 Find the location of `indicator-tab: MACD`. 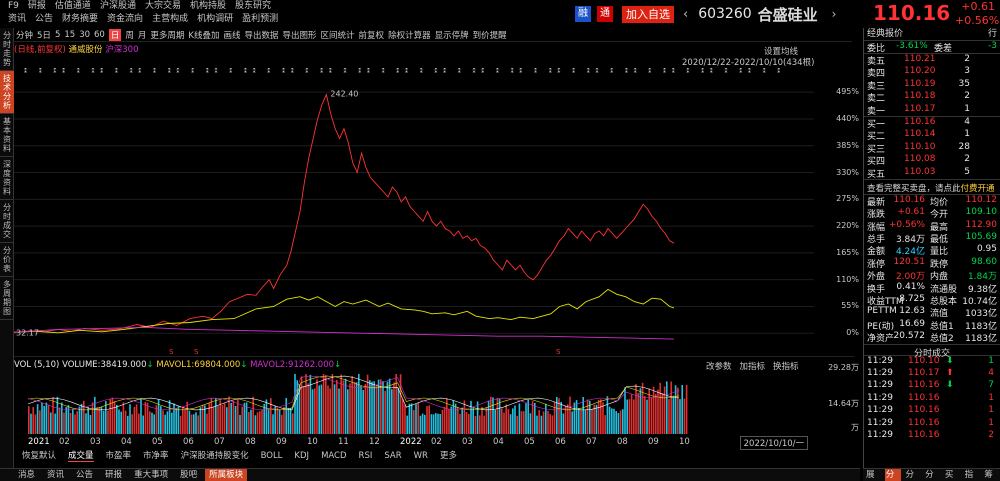

indicator-tab: MACD is located at coordinates (334, 456).